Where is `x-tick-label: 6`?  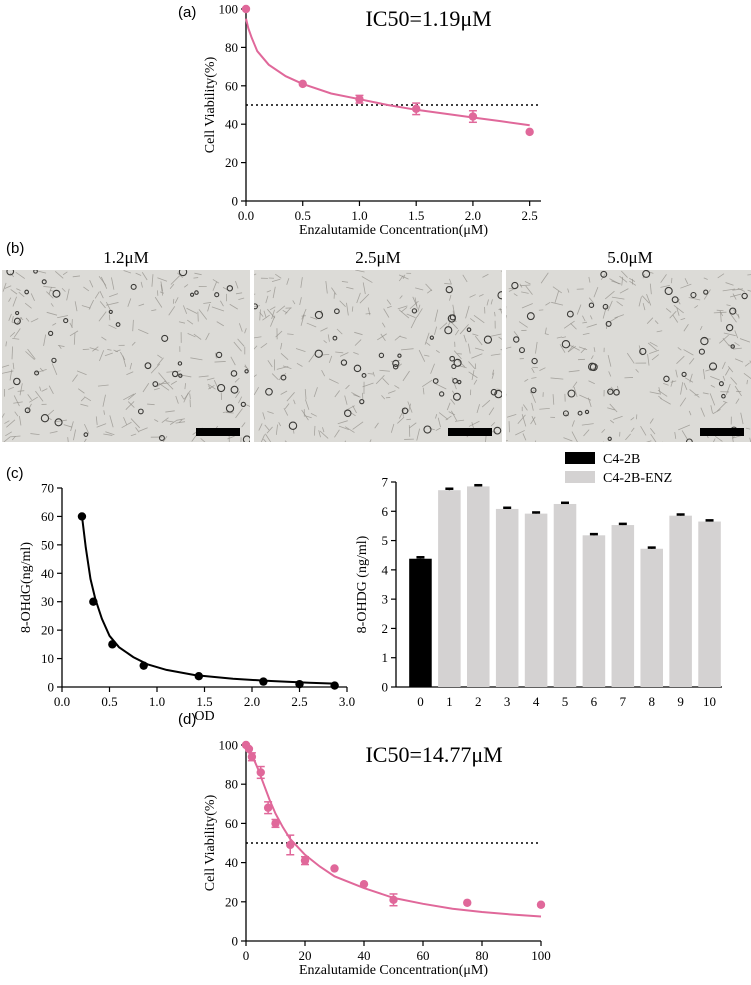
x-tick-label: 6 is located at coordinates (594, 701).